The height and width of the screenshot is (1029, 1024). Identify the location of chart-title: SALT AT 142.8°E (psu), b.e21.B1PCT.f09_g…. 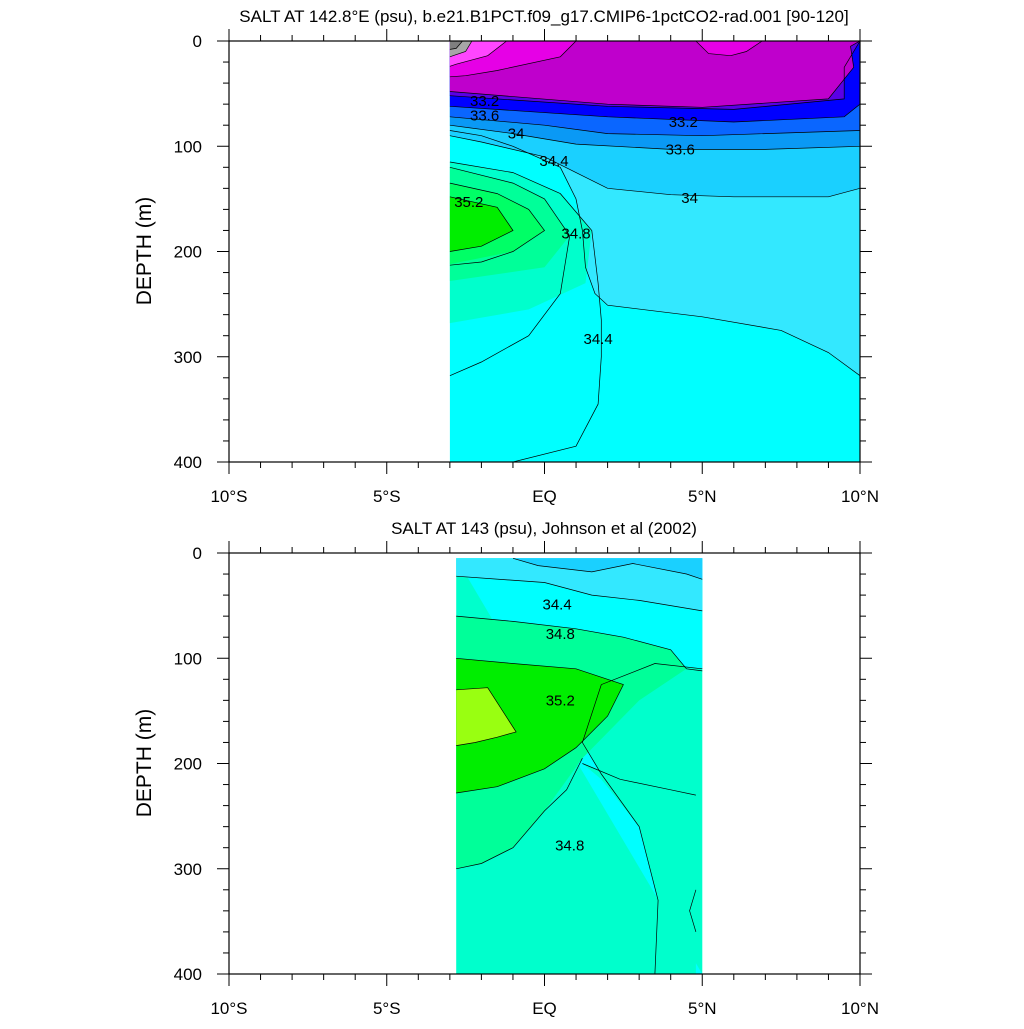
(543, 16).